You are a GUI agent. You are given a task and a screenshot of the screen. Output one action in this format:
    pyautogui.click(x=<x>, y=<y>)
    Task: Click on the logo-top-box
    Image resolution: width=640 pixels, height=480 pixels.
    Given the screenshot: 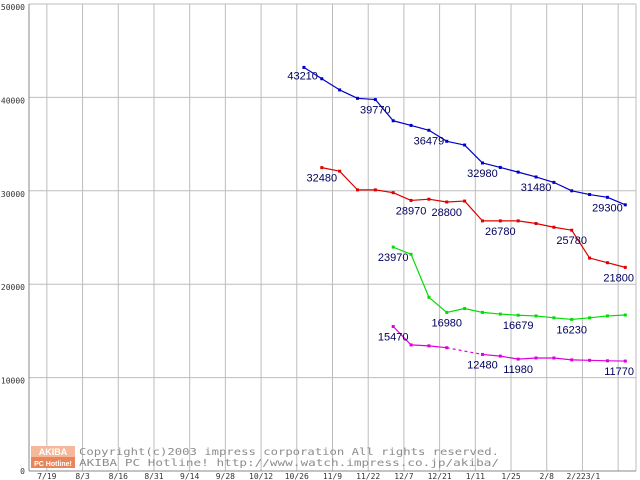 What is the action you would take?
    pyautogui.click(x=53, y=451)
    